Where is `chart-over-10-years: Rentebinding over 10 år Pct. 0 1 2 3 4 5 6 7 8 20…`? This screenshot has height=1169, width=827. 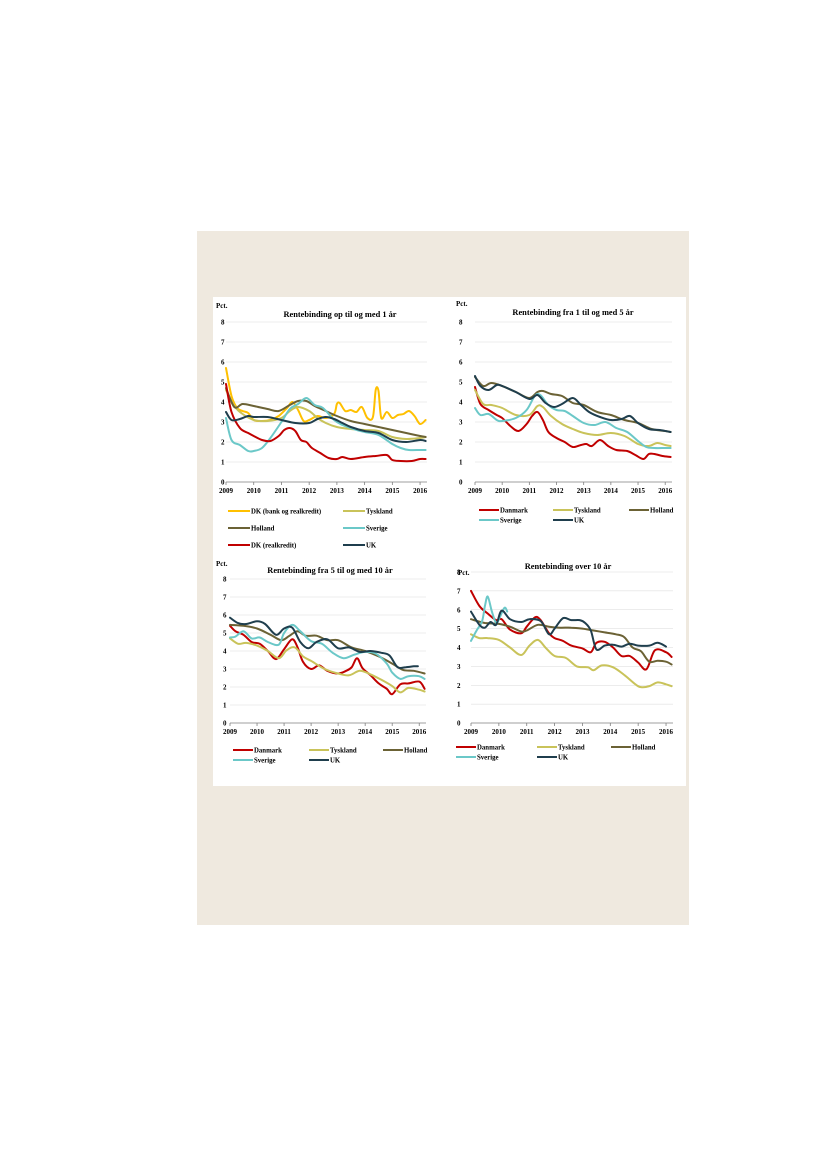
chart-over-10-years: Rentebinding over 10 år Pct. 0 1 2 3 4 5 6 7 8 20… is located at coordinates (565, 662).